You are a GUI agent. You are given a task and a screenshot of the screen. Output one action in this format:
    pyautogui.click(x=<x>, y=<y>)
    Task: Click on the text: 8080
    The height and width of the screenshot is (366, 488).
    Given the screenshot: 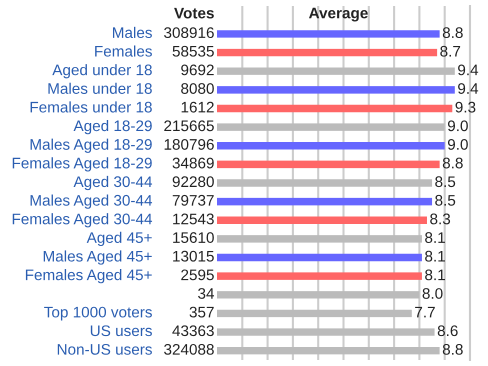 What is the action you would take?
    pyautogui.click(x=197, y=88)
    